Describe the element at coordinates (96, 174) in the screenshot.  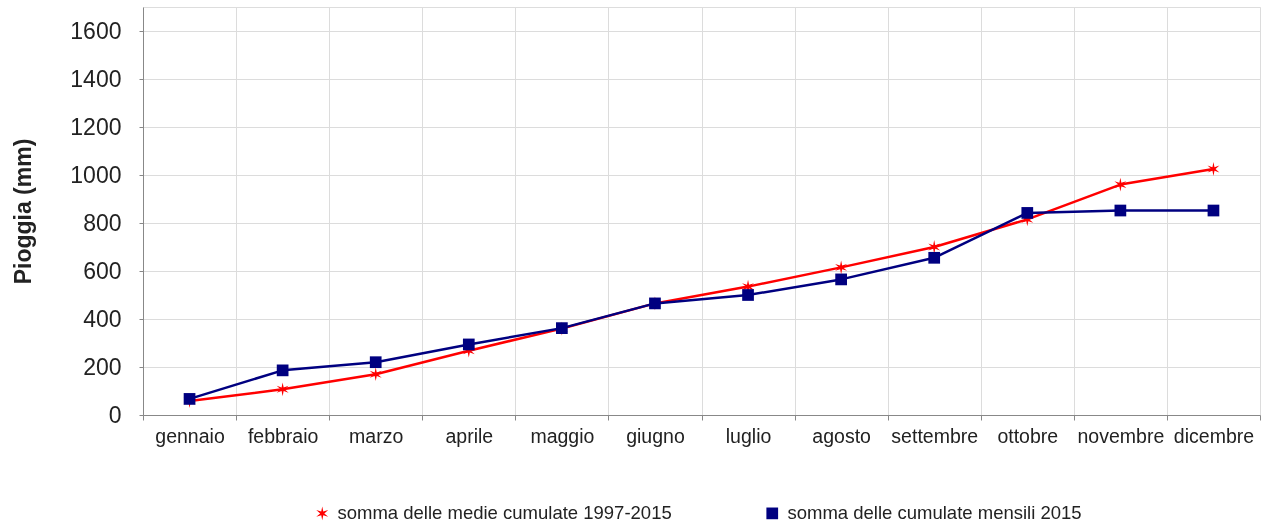
I see `y-tick-label: 1000` at that location.